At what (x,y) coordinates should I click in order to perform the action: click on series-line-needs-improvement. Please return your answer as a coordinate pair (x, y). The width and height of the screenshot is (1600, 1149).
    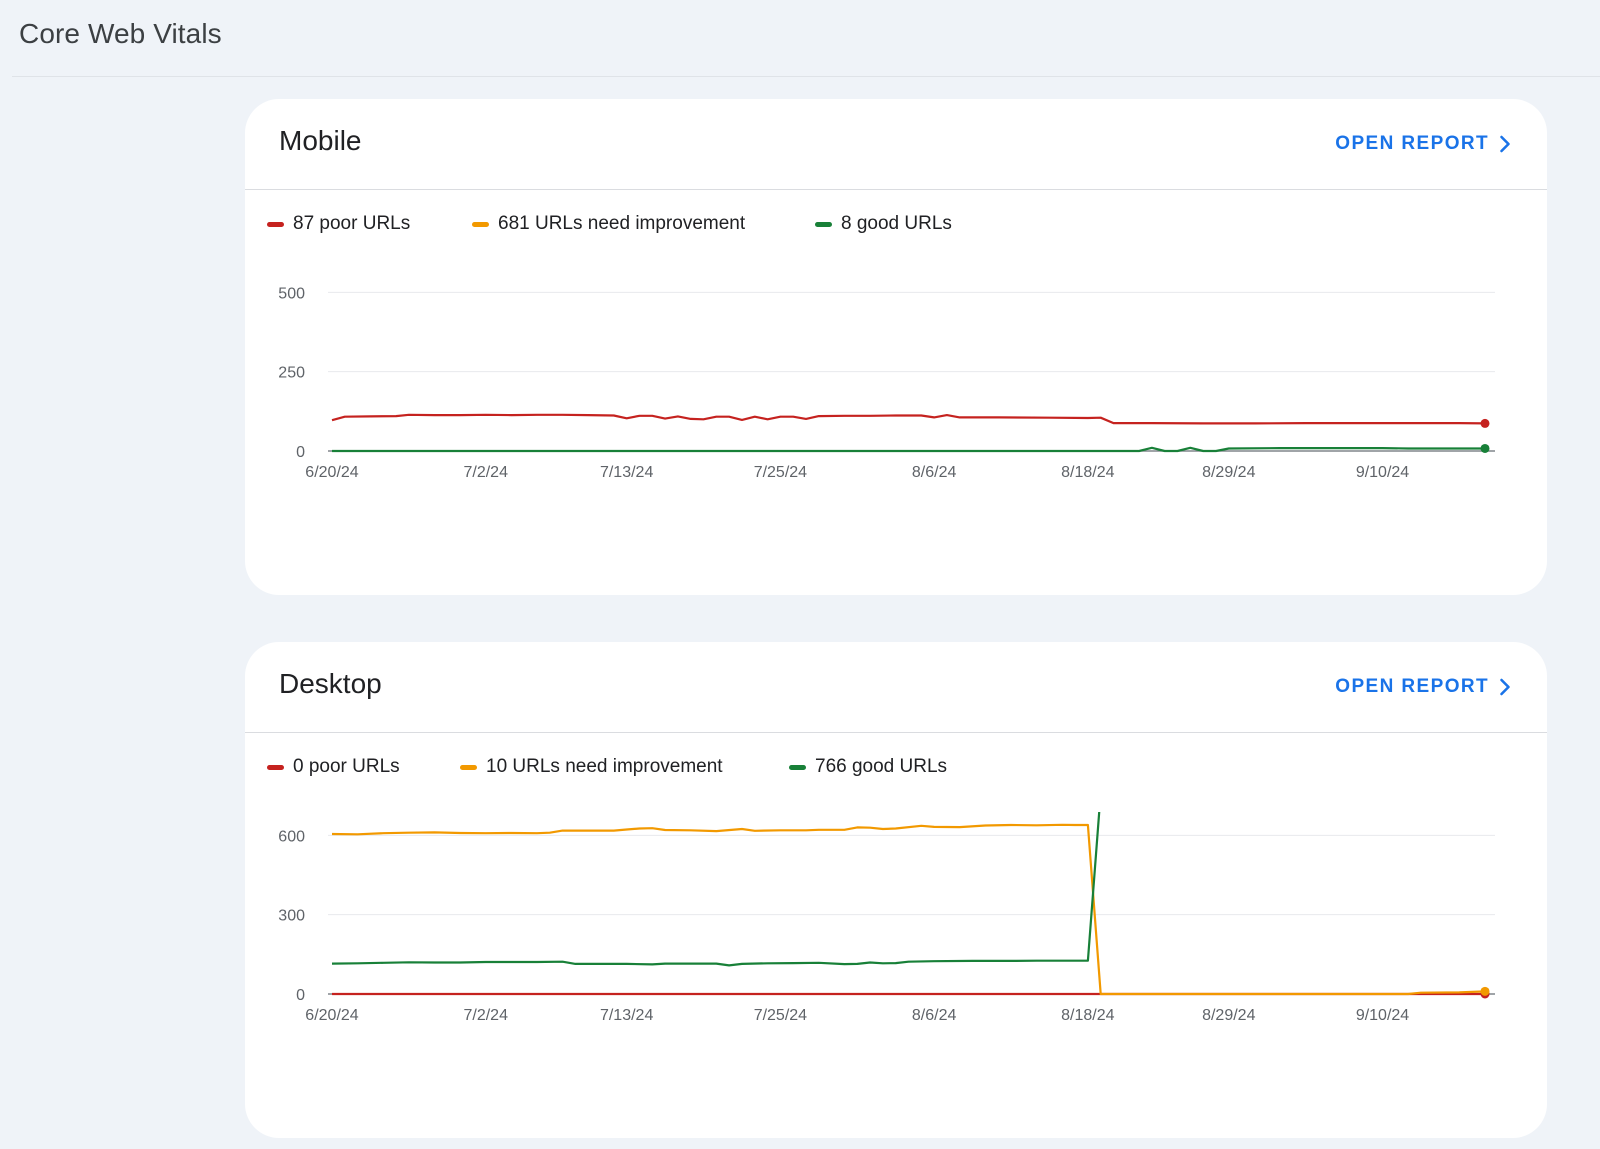
    Looking at the image, I should click on (908, 909).